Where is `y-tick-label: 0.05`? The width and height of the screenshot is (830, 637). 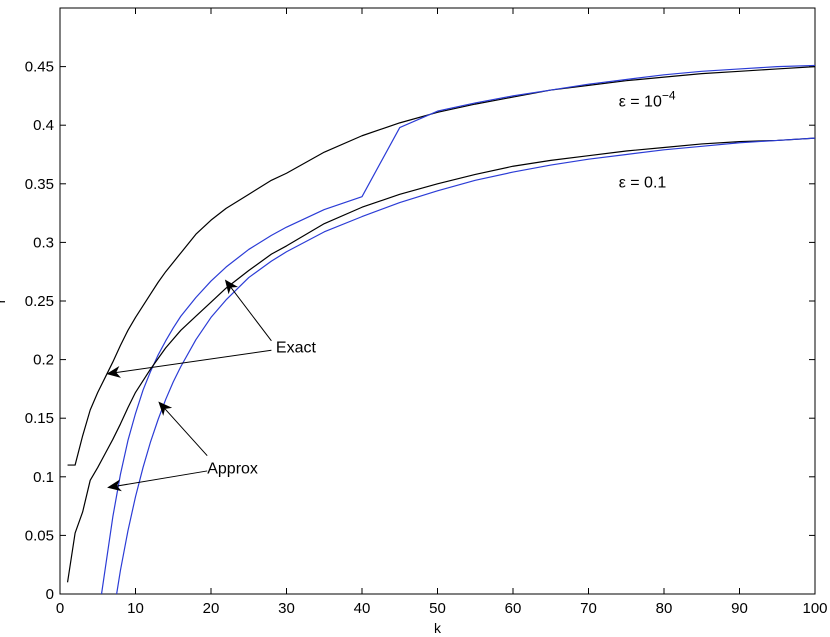
y-tick-label: 0.05 is located at coordinates (39, 535).